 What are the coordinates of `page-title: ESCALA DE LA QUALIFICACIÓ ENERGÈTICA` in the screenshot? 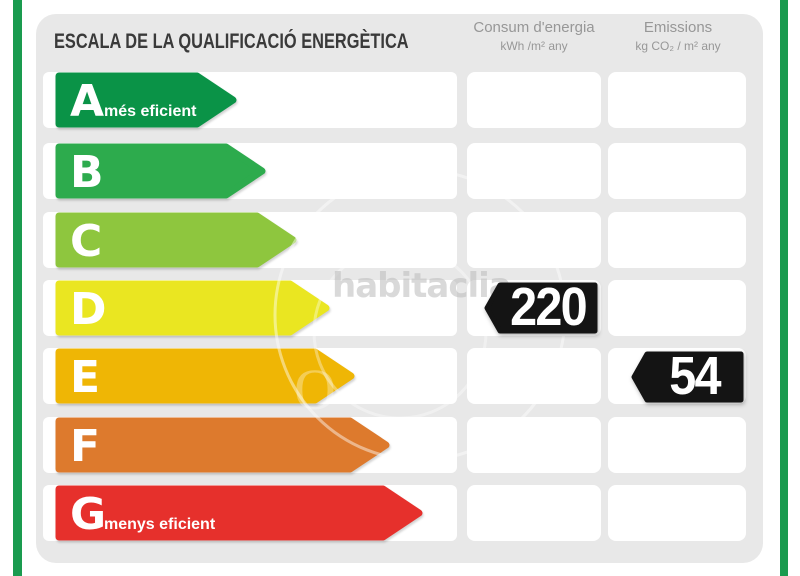 It's located at (231, 41).